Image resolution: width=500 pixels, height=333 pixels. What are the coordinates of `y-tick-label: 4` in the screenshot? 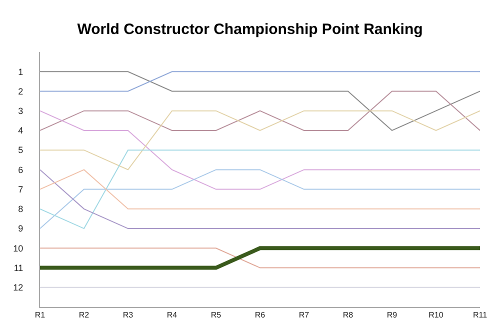 It's located at (21, 131).